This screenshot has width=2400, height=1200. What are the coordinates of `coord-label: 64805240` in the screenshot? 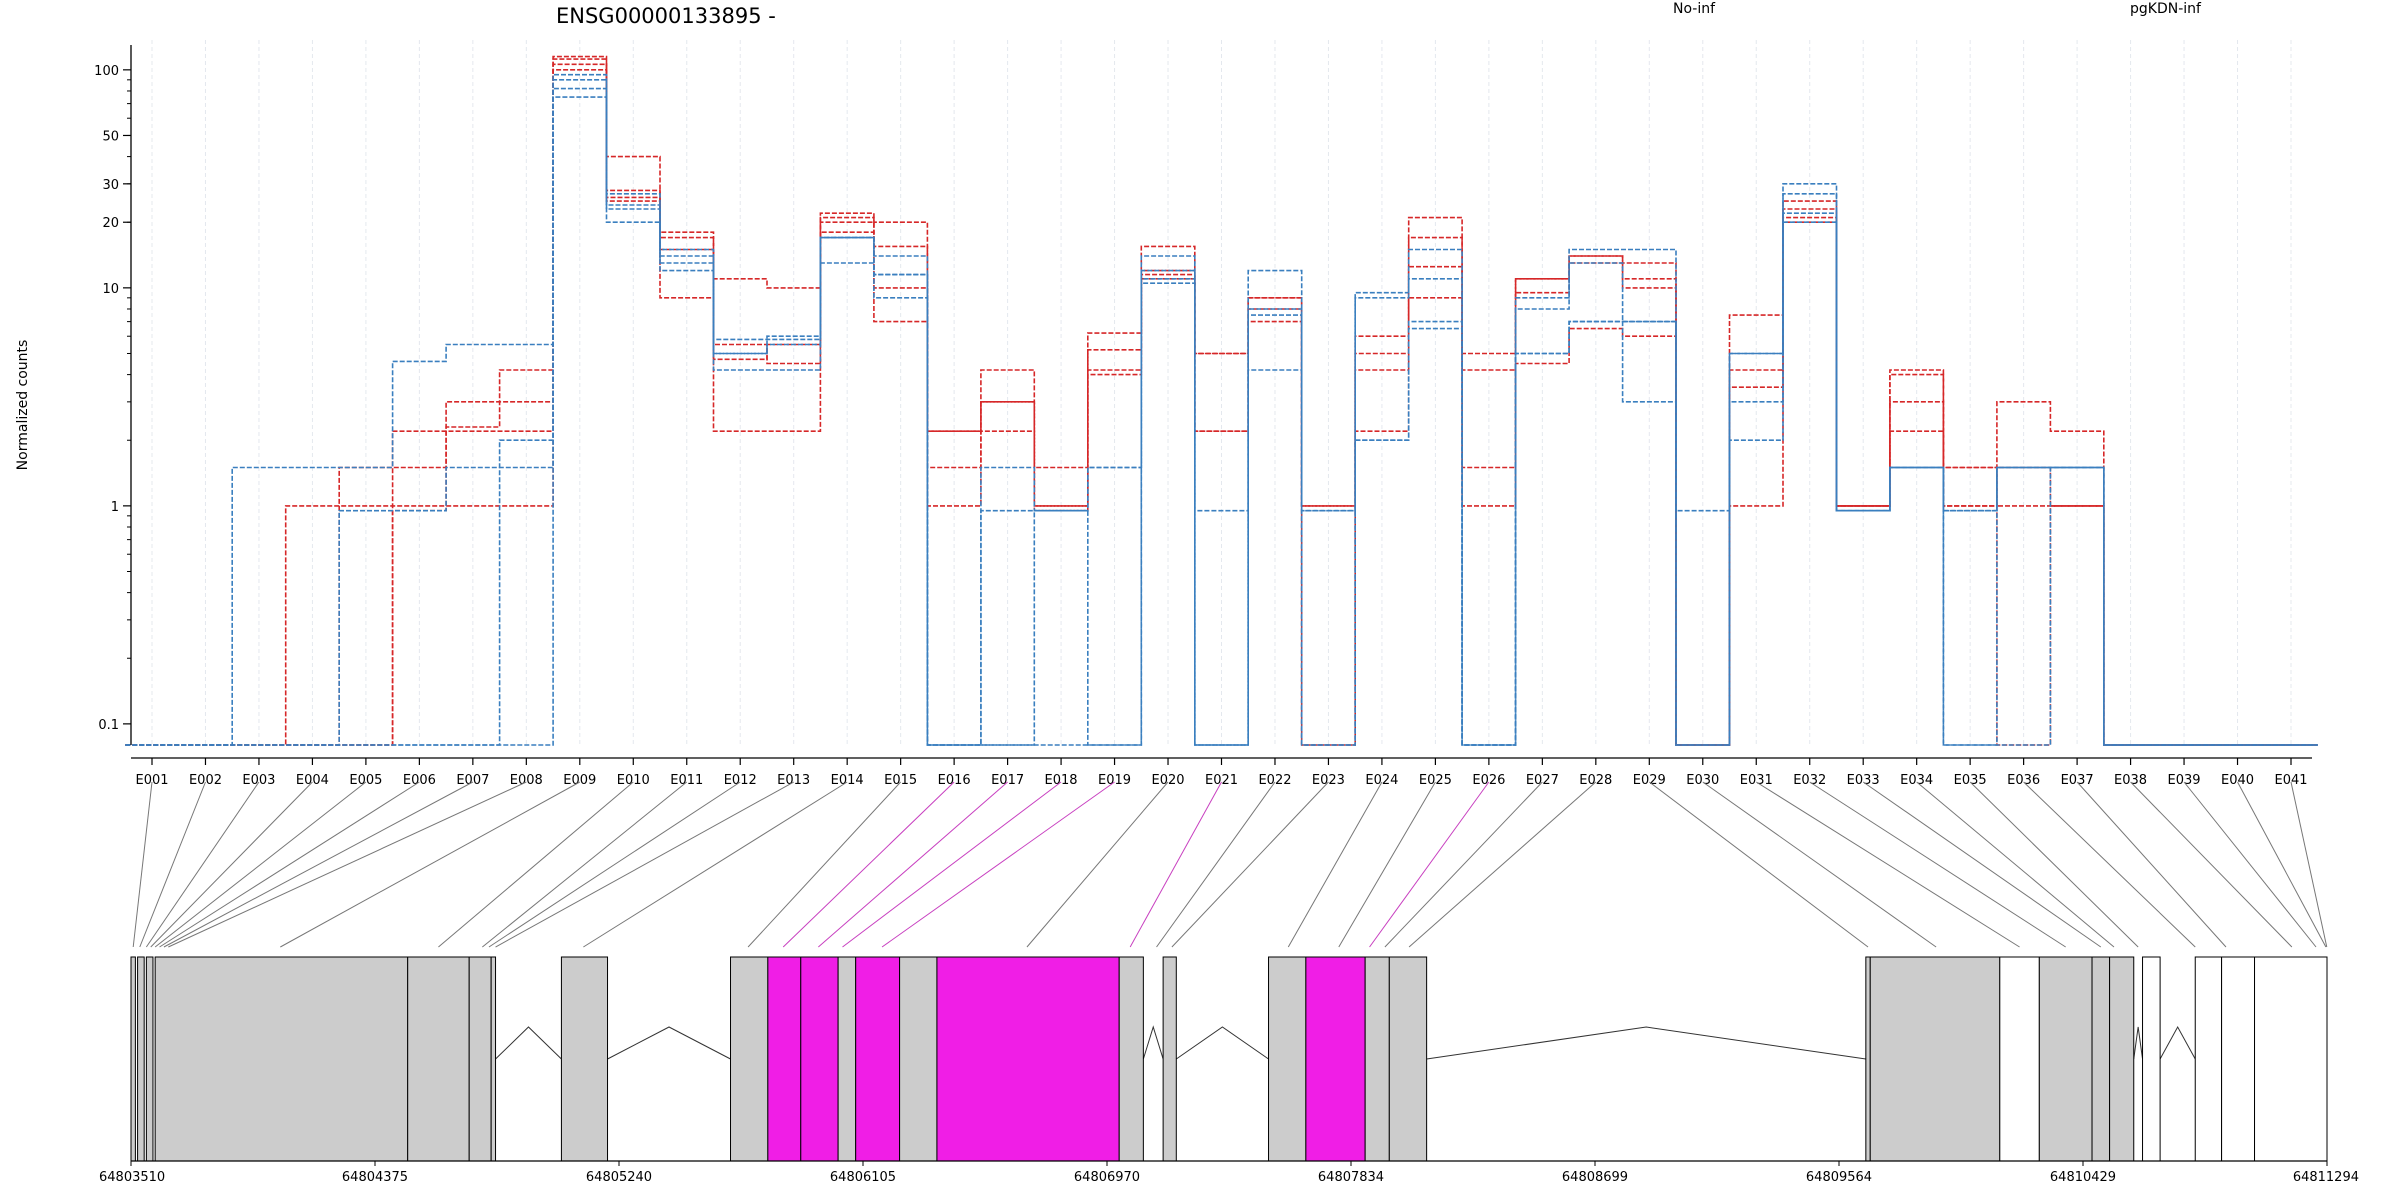 It's located at (619, 1177).